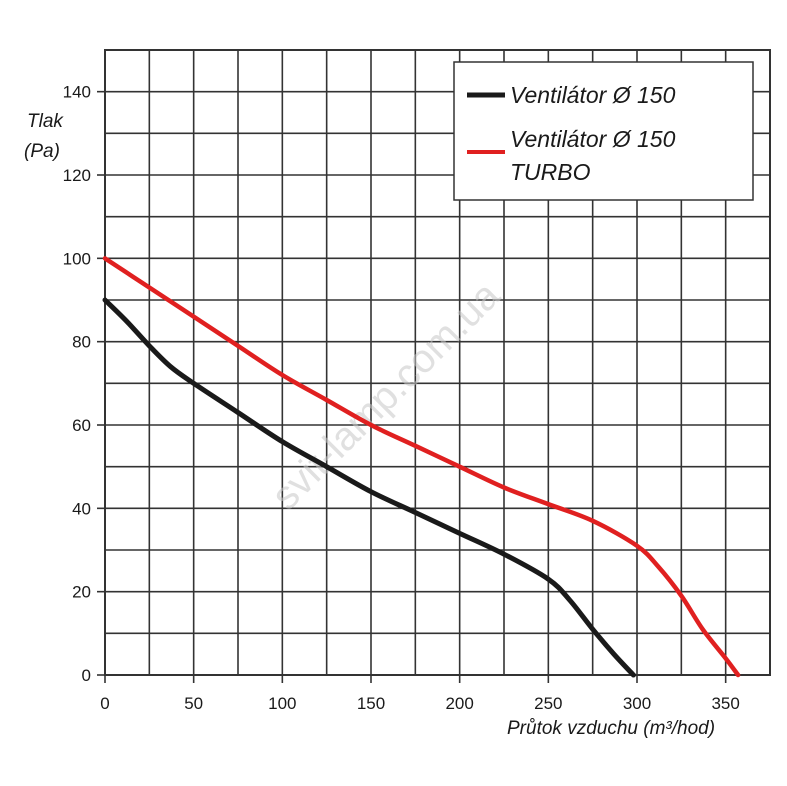 This screenshot has width=787, height=786. Describe the element at coordinates (282, 703) in the screenshot. I see `x-tick-label: 100` at that location.